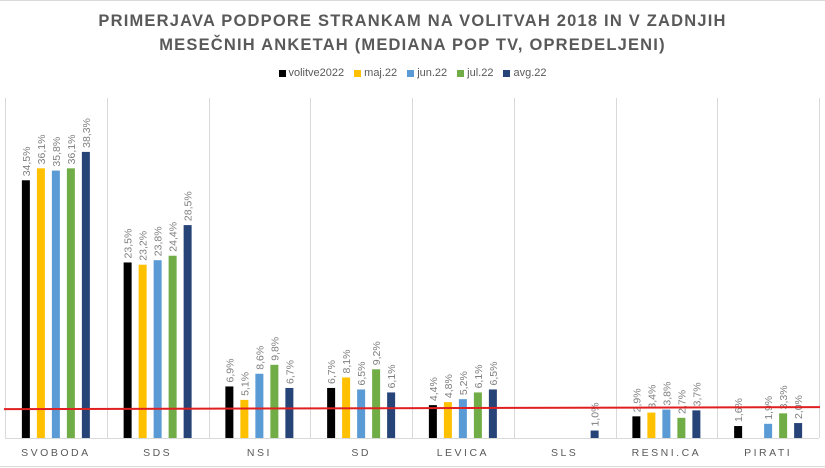  I want to click on legend-item: avg.22, so click(525, 73).